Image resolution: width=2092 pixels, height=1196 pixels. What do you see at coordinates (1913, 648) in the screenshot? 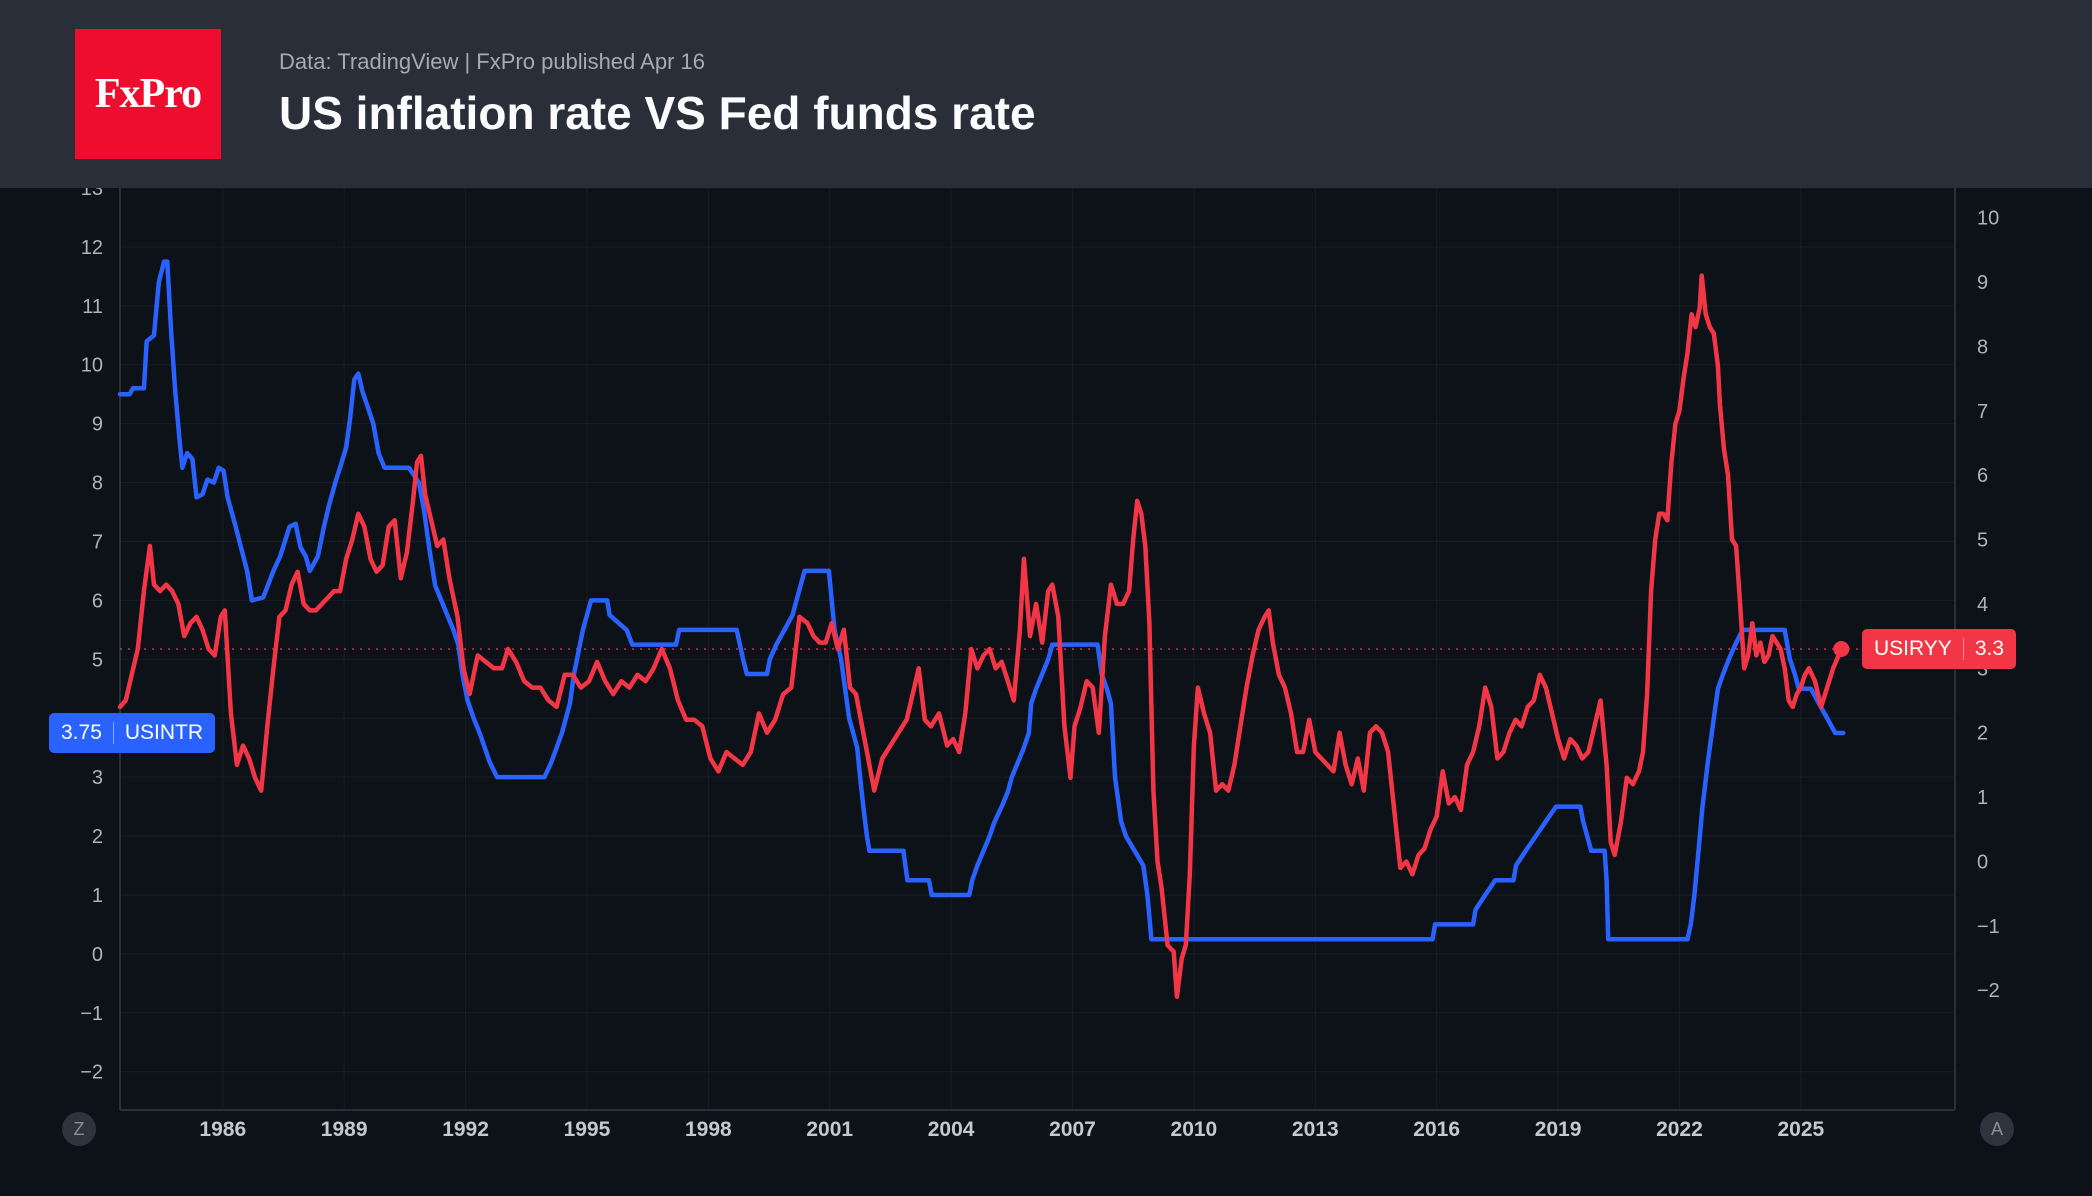
I see `usiryy-series-label: USIRYY` at bounding box center [1913, 648].